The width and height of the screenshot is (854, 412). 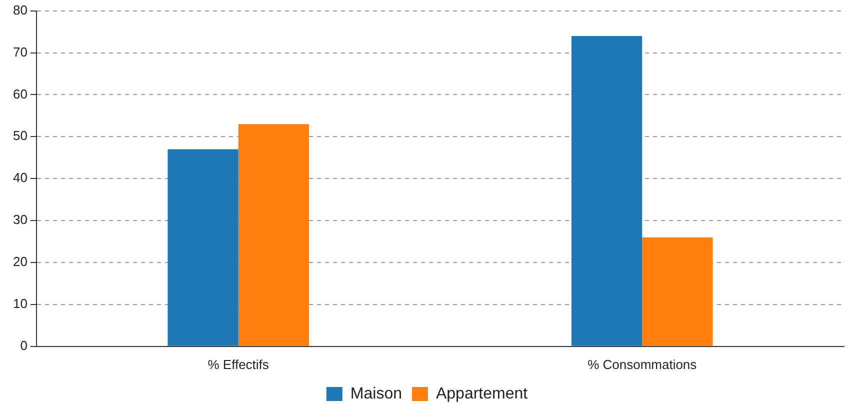 What do you see at coordinates (20, 220) in the screenshot?
I see `y-tick-label: 30` at bounding box center [20, 220].